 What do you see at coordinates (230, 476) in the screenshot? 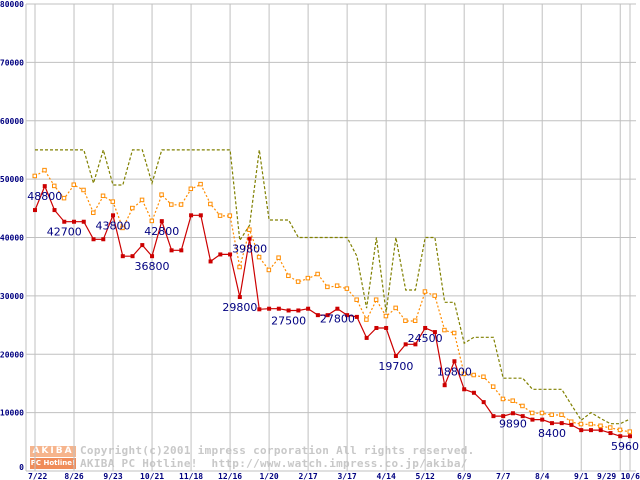
I see `x-tick-label: 12/16` at bounding box center [230, 476].